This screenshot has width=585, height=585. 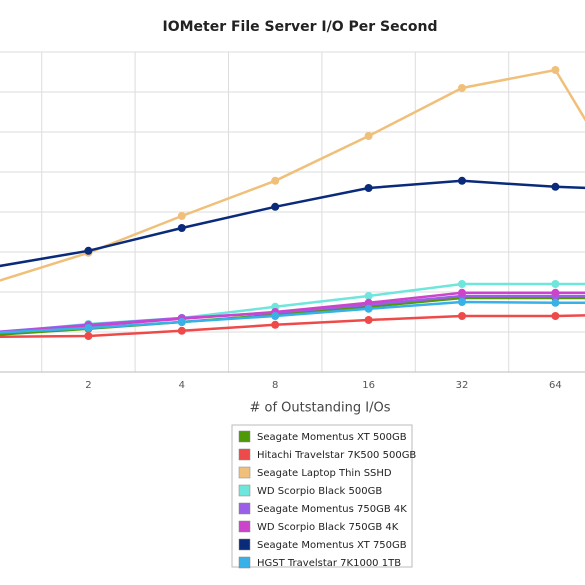 What do you see at coordinates (462, 385) in the screenshot?
I see `x-tick-label: 32` at bounding box center [462, 385].